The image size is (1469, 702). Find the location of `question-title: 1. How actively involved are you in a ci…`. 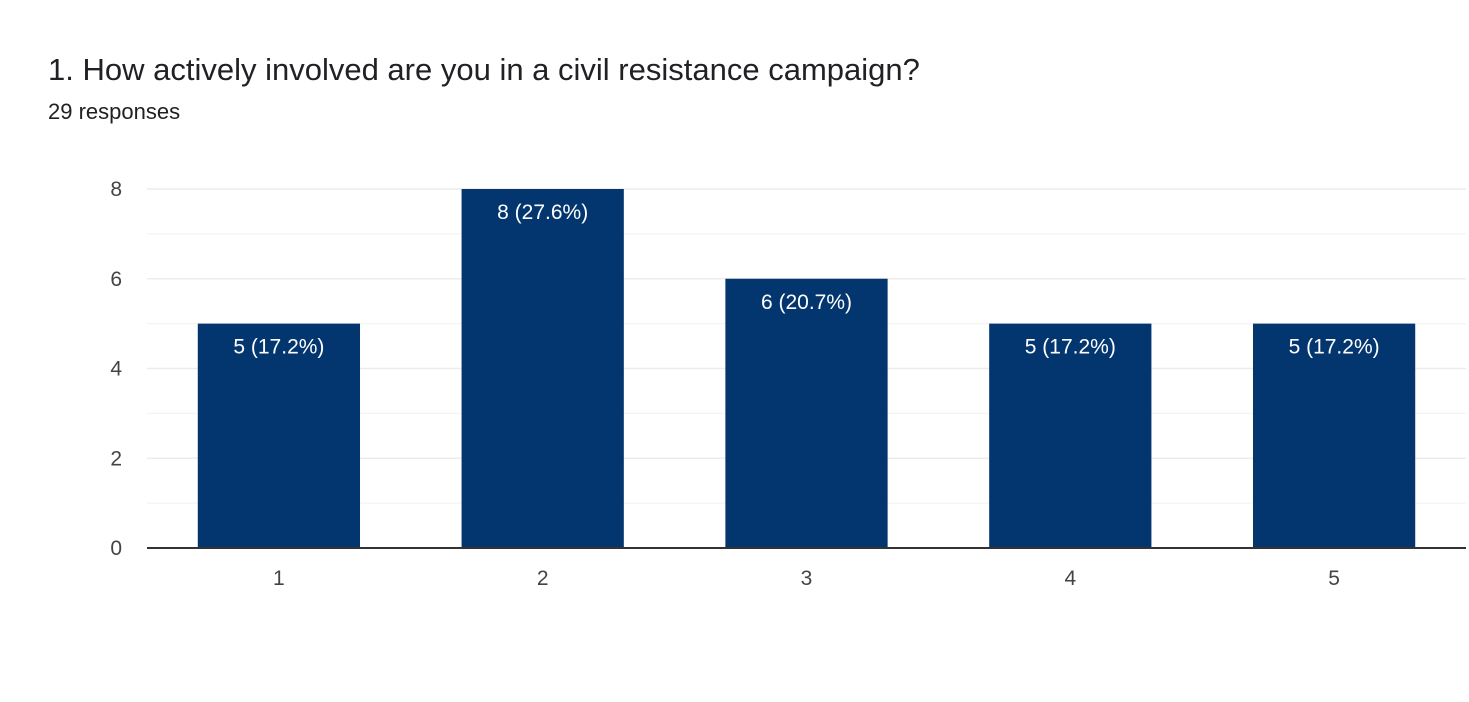

question-title: 1. How actively involved are you in a ci… is located at coordinates (484, 69).